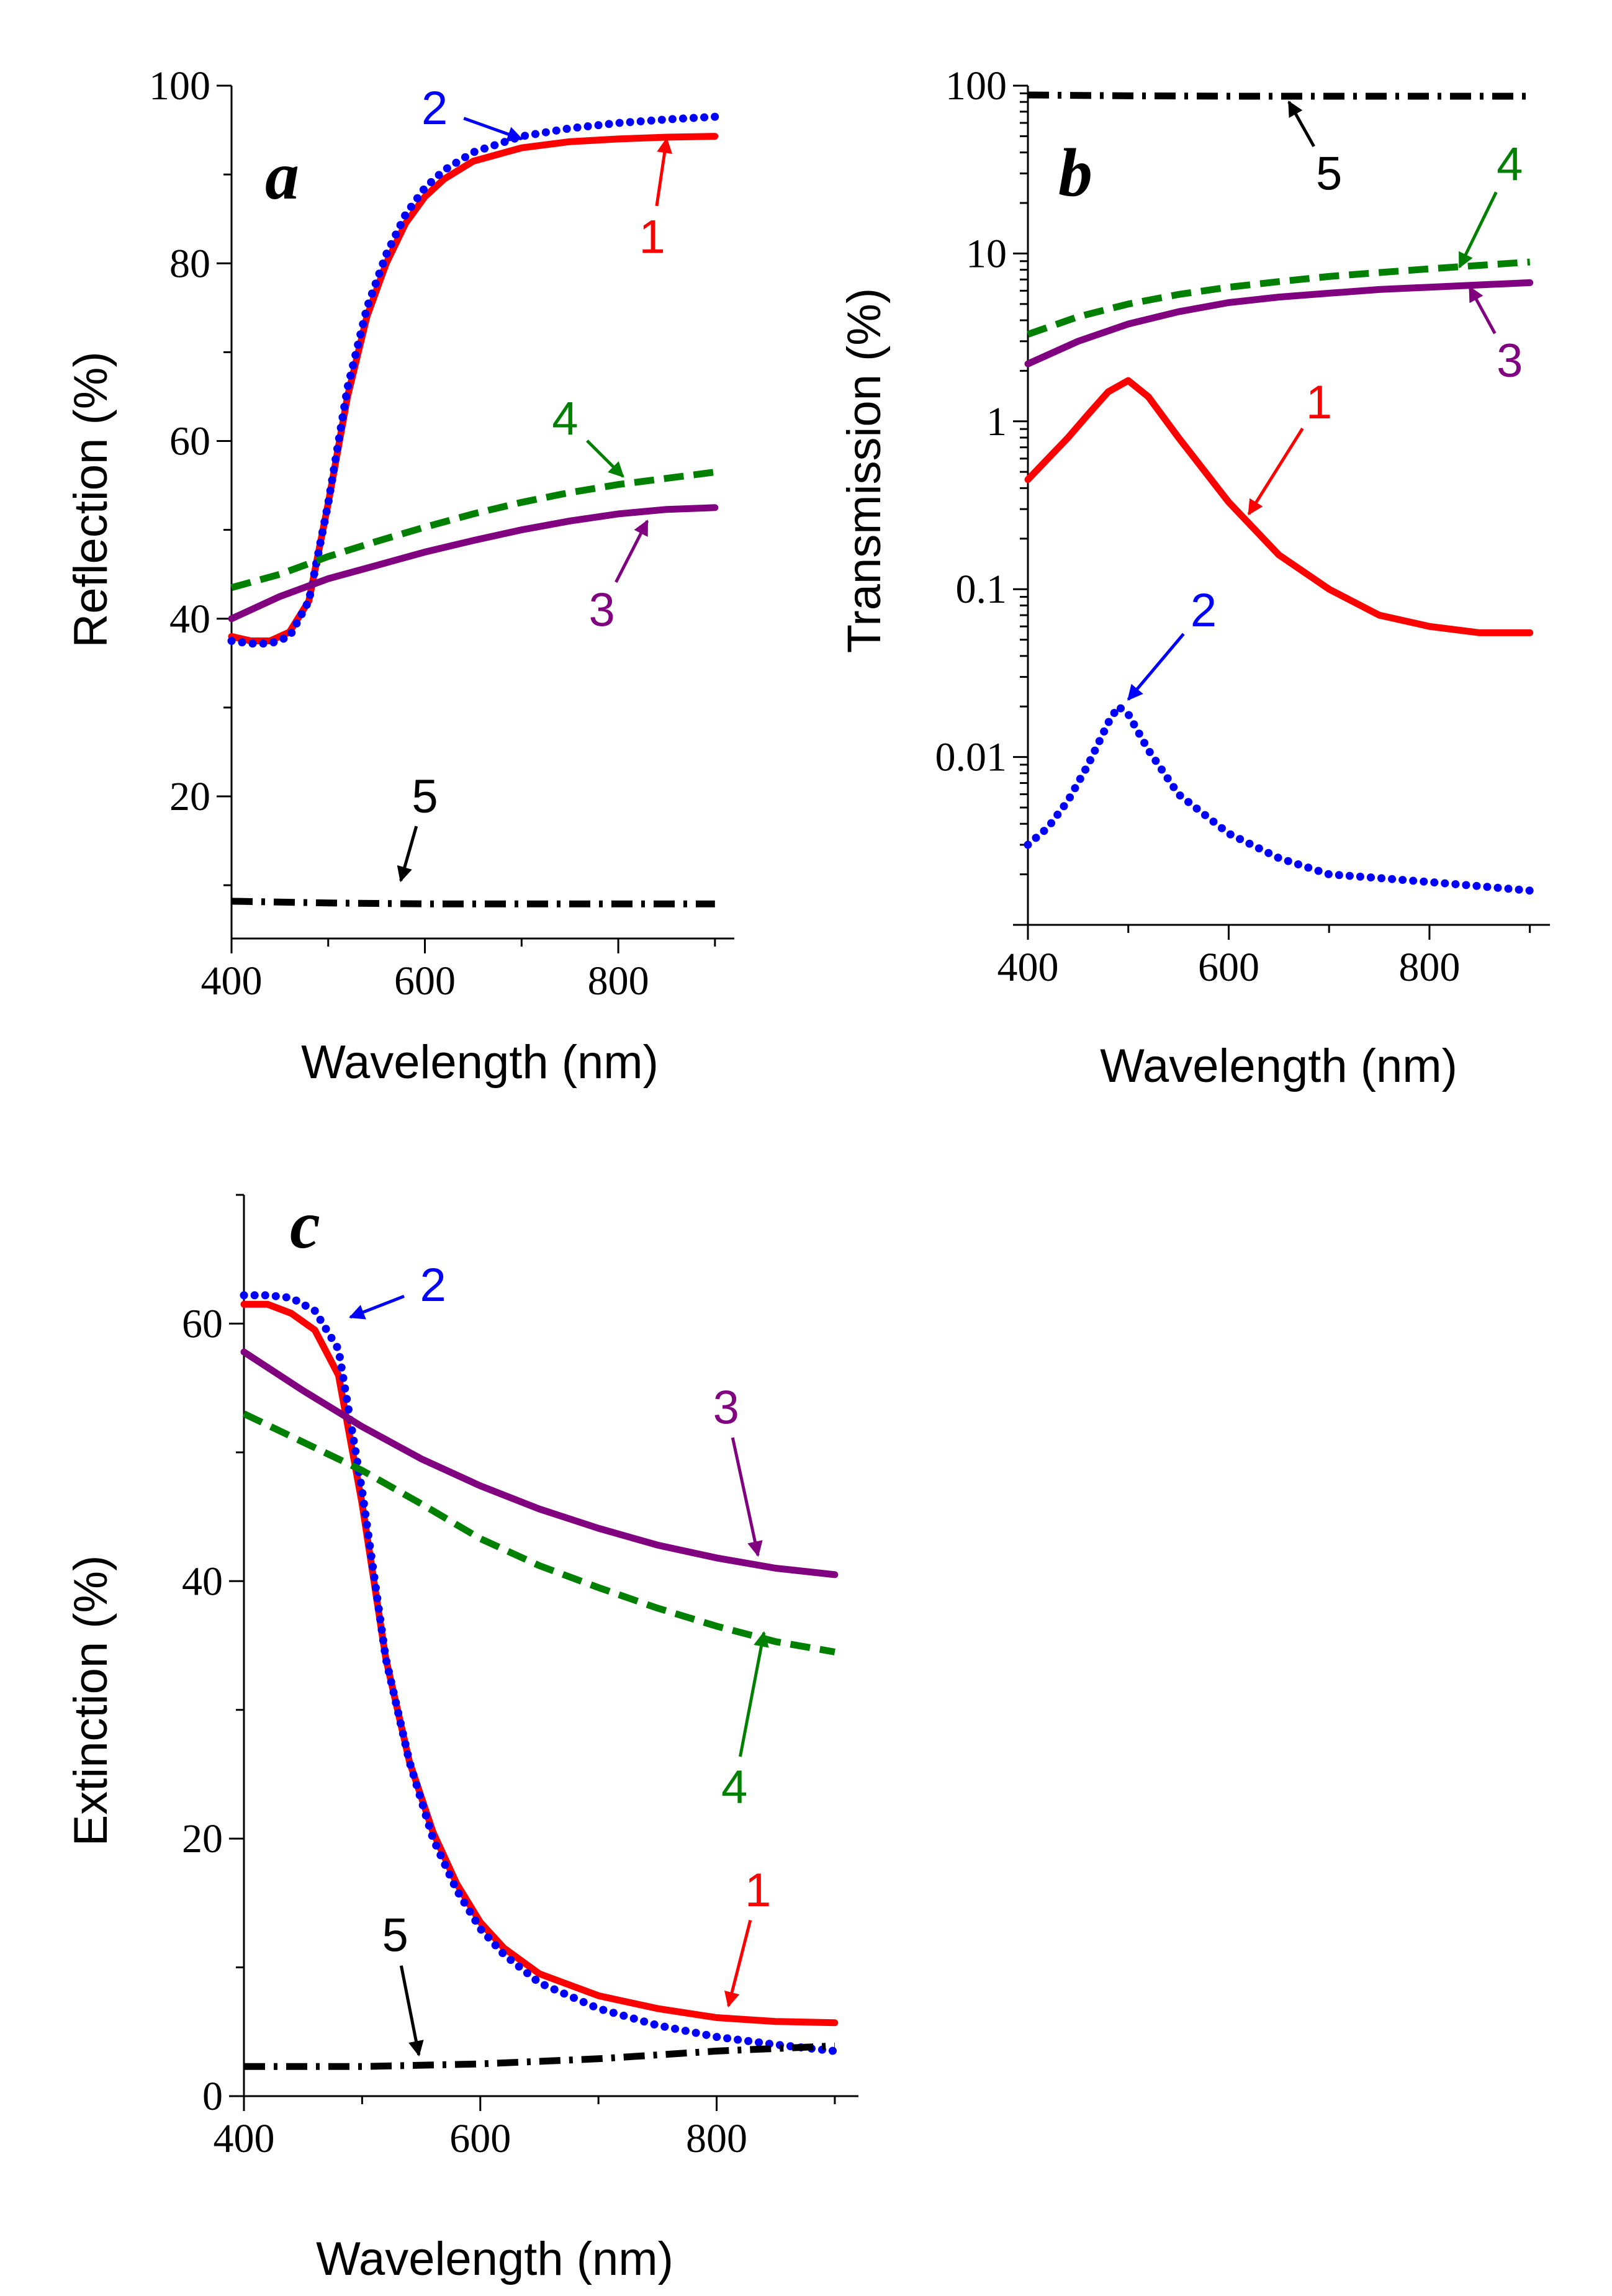 The height and width of the screenshot is (2296, 1612). Describe the element at coordinates (865, 470) in the screenshot. I see `y-axis-title-b: Transmission (%)` at that location.